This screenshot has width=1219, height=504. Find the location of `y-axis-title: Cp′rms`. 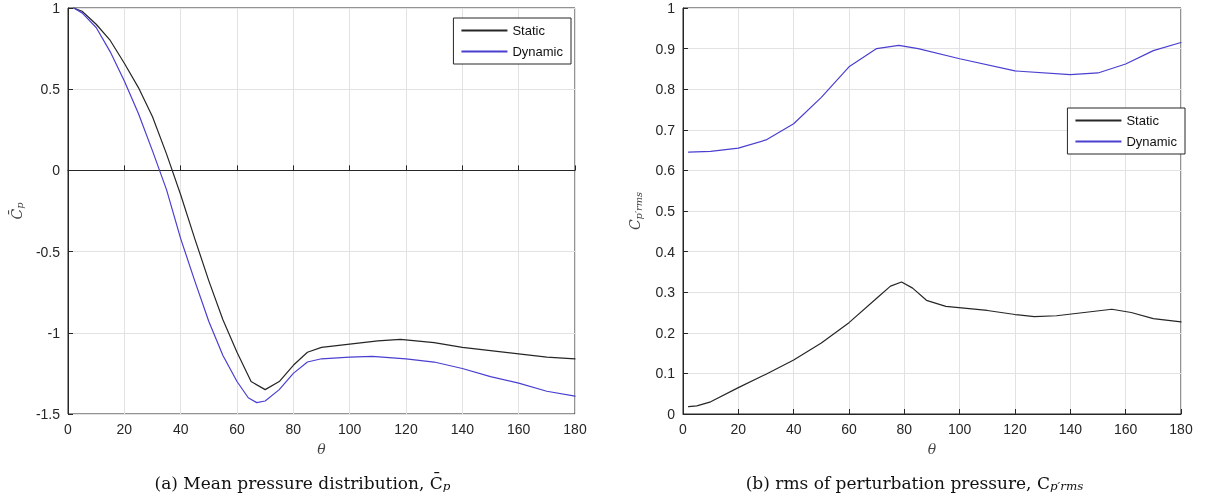

y-axis-title: Cp′rms is located at coordinates (635, 211).